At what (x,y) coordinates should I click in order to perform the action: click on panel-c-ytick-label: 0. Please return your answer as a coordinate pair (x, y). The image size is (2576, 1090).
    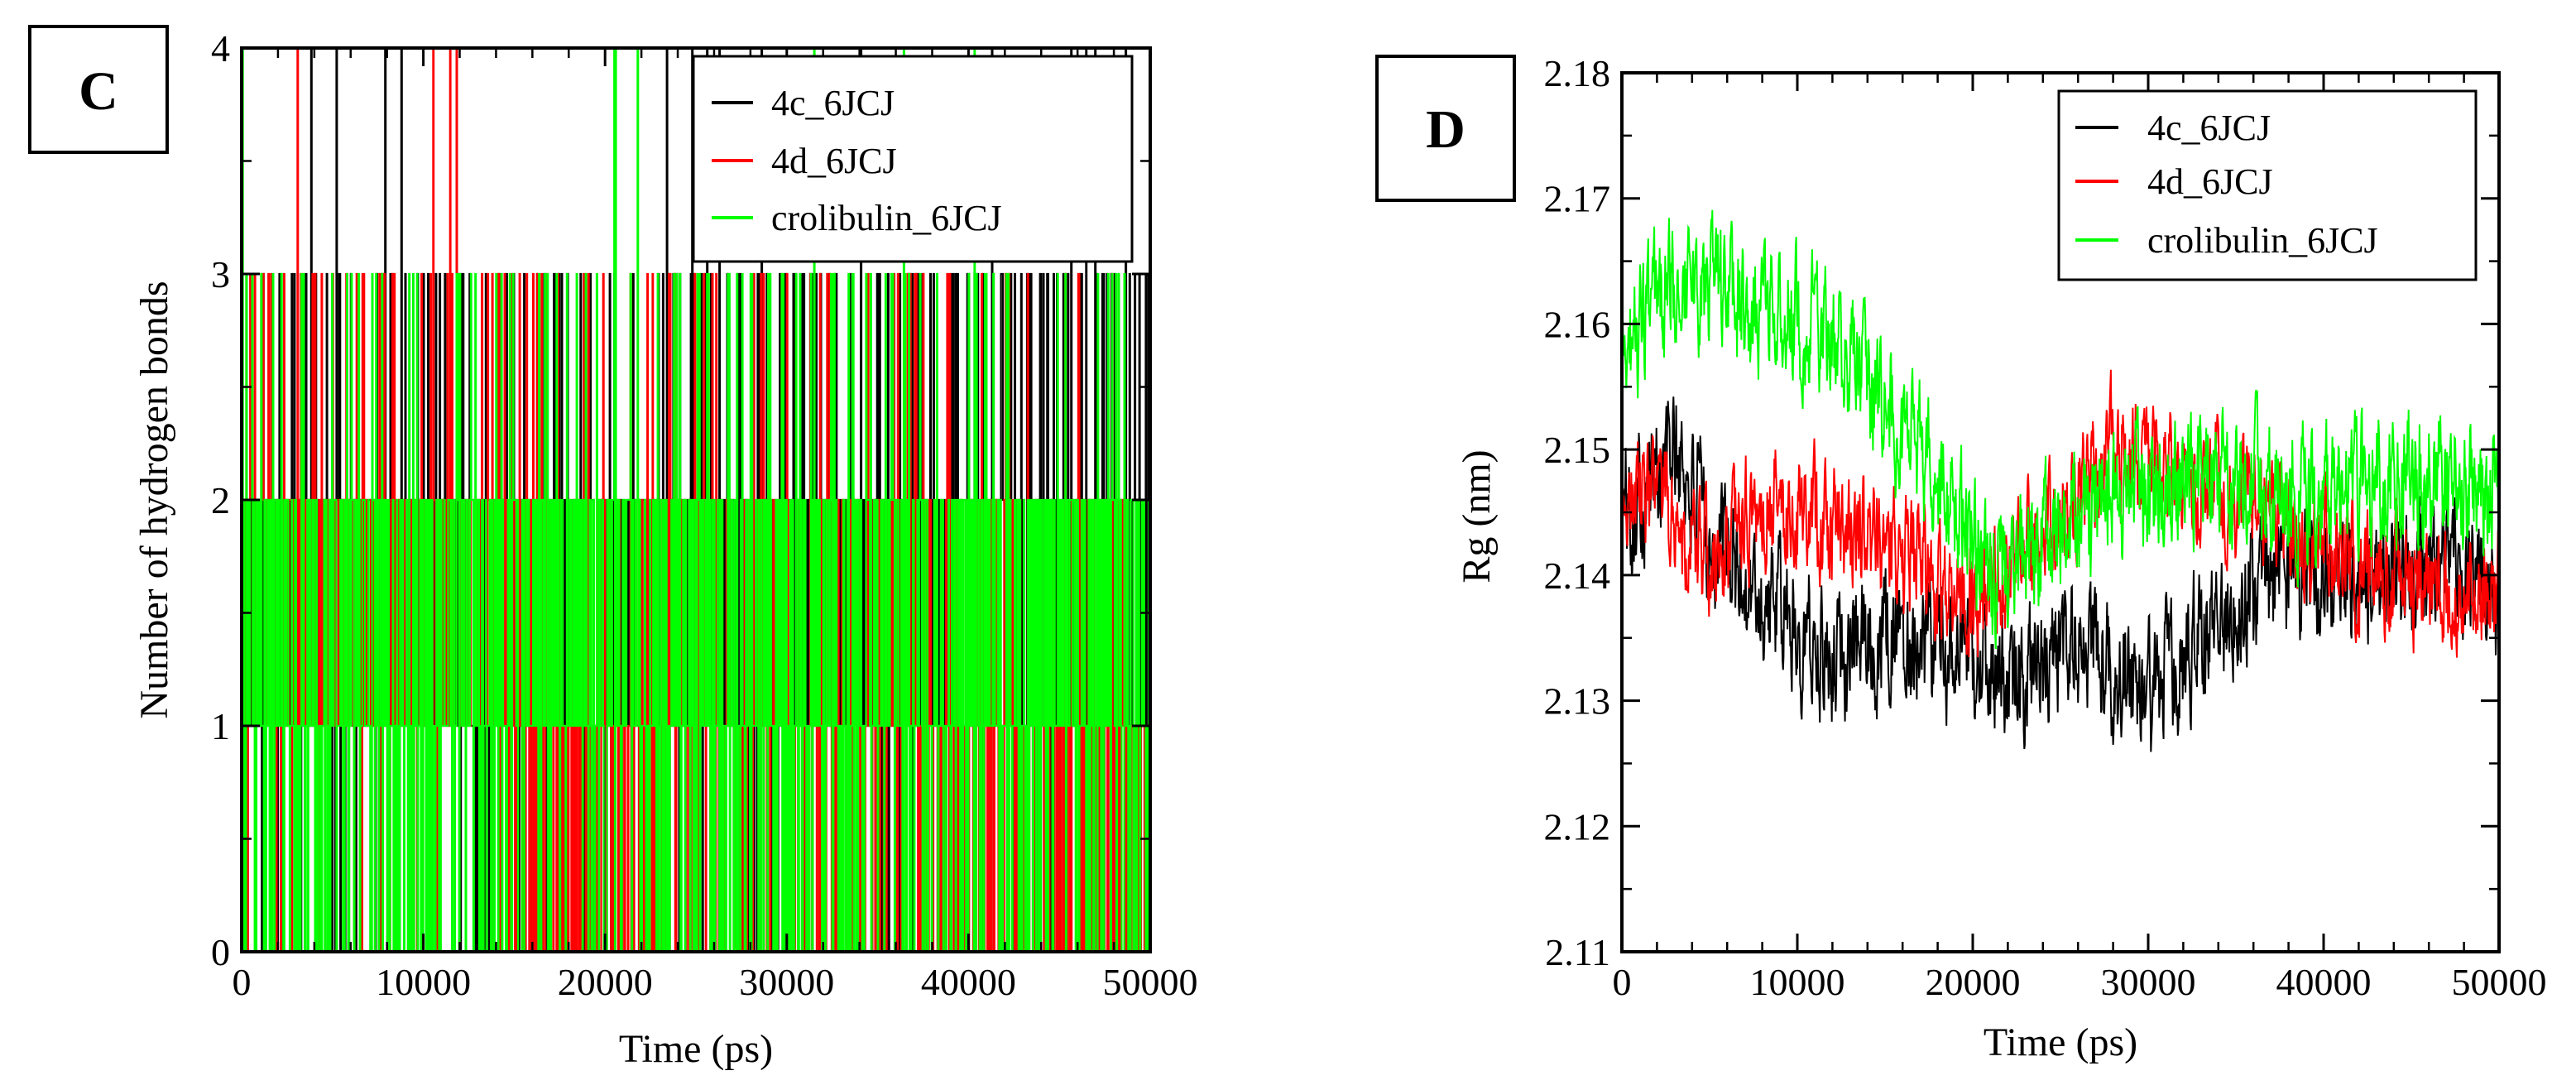
    Looking at the image, I should click on (221, 952).